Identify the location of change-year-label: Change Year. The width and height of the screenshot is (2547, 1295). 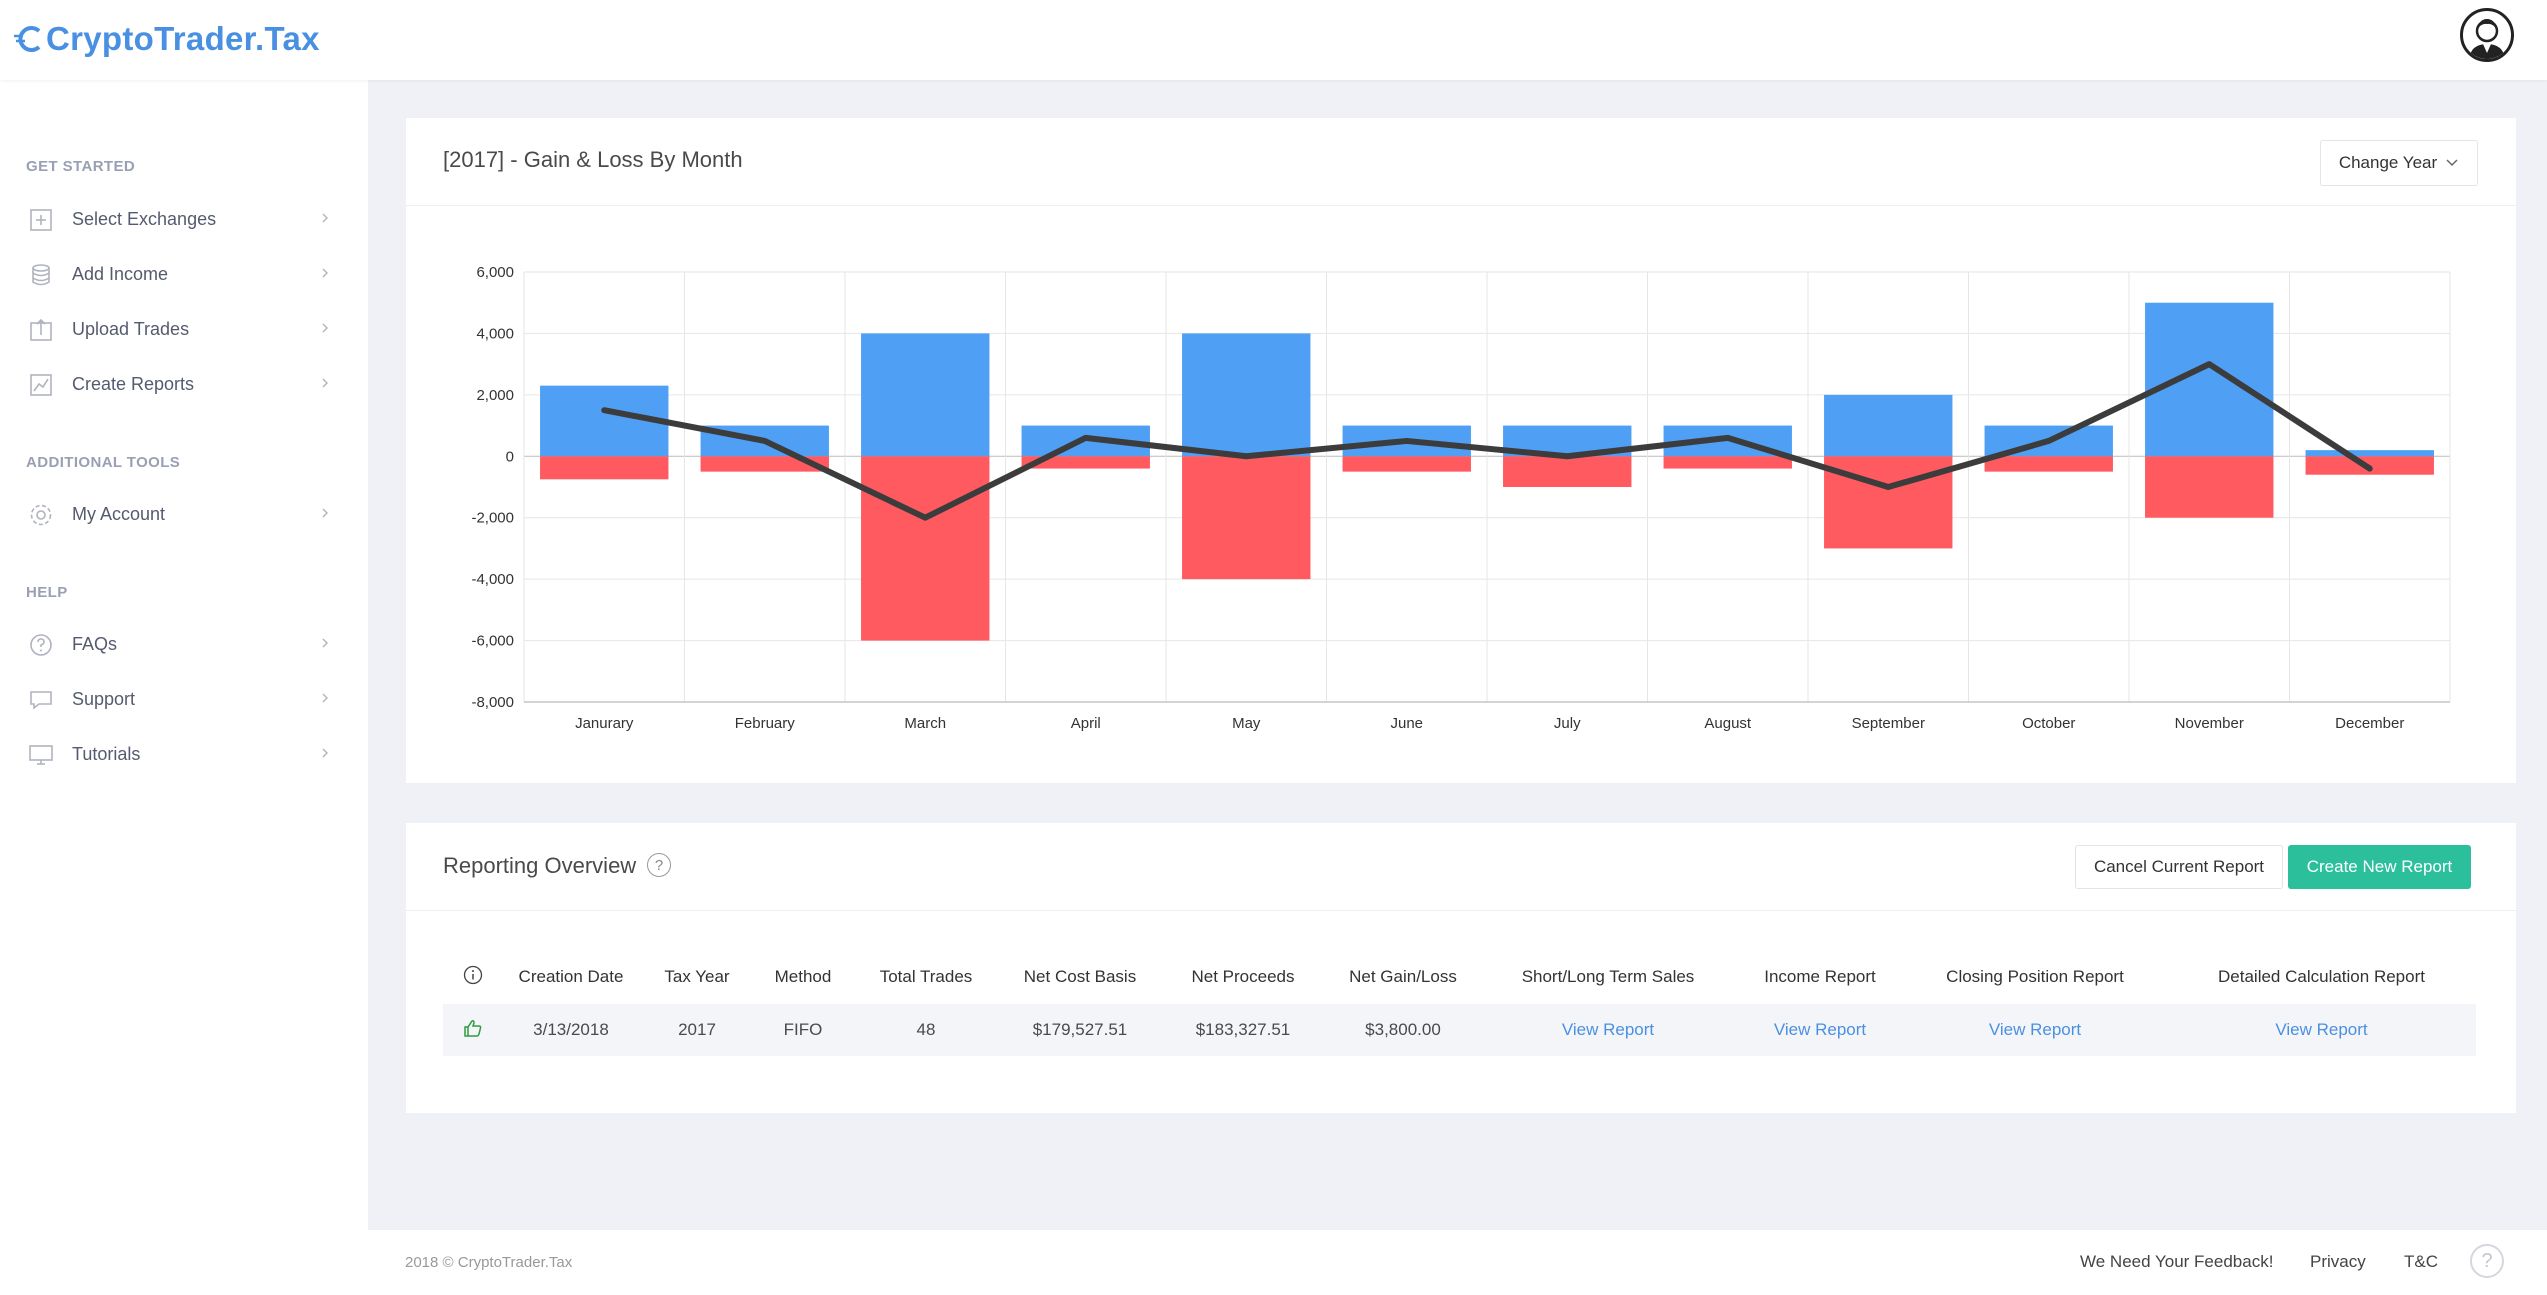
(2388, 162).